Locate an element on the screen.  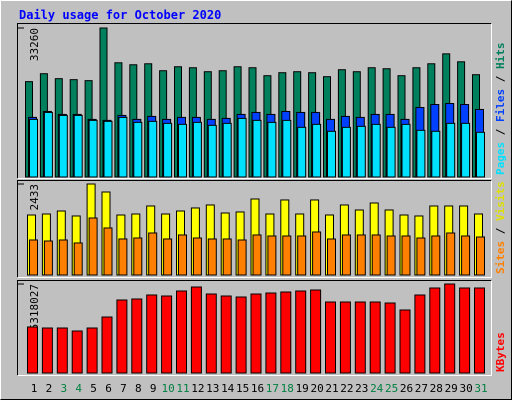
legend-entry: Hits is located at coordinates (500, 56).